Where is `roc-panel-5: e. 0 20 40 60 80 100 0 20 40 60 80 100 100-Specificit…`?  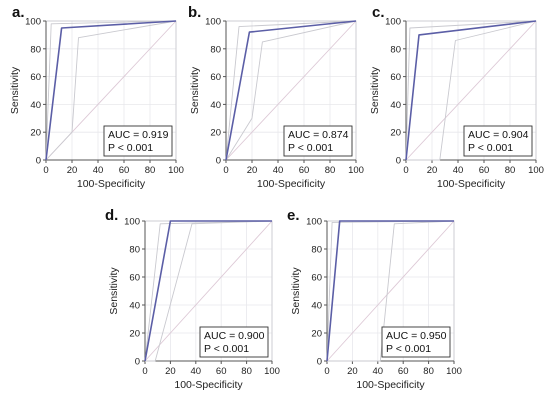
roc-panel-5: e. 0 20 40 60 80 100 0 20 40 60 80 100 100-Specificit… is located at coordinates (374, 299).